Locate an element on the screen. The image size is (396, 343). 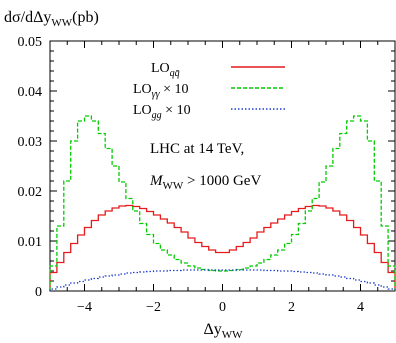
y-tick-label: 0 is located at coordinates (38, 292).